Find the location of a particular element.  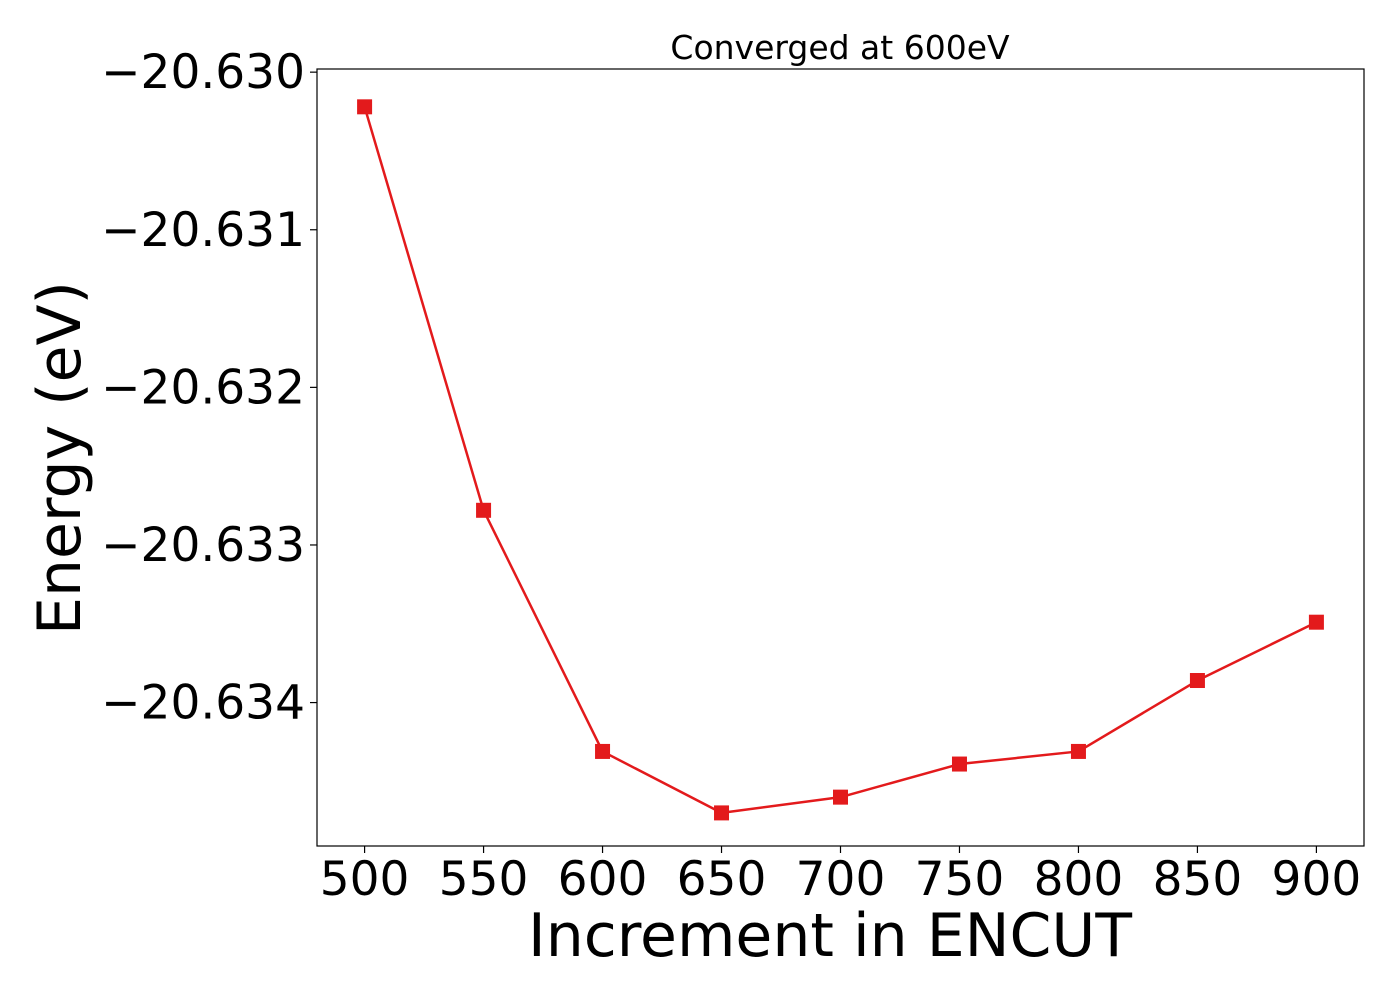

x-axis-label: Increment in ENCUT is located at coordinates (830, 936).